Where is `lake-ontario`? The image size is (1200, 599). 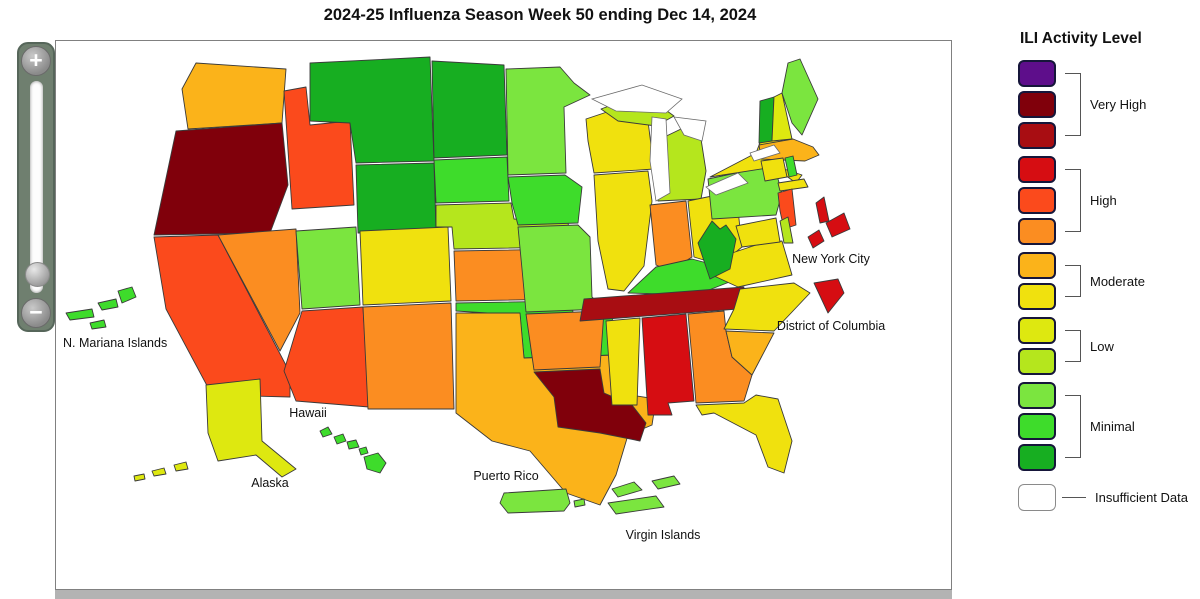 lake-ontario is located at coordinates (765, 153).